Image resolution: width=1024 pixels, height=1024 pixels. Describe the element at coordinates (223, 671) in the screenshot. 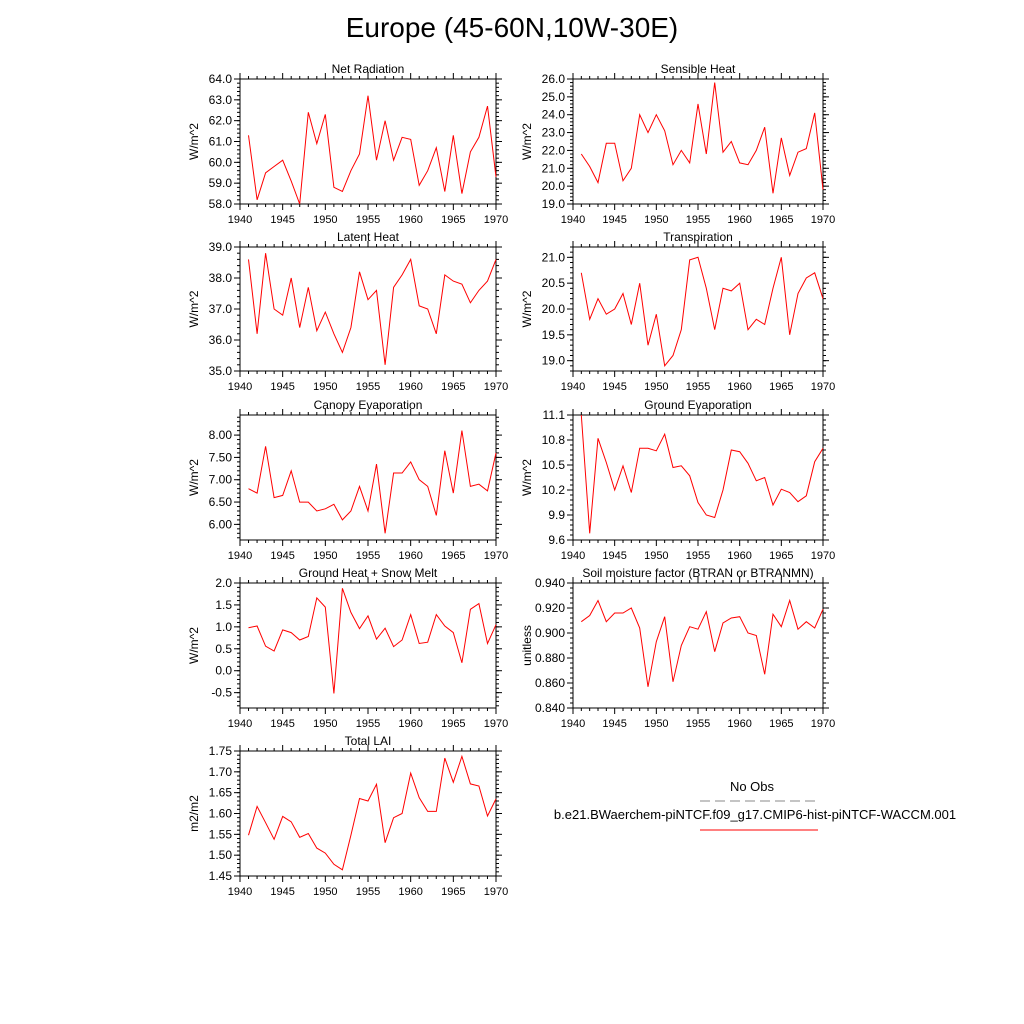

I see `y-tick-label: 0.0` at that location.